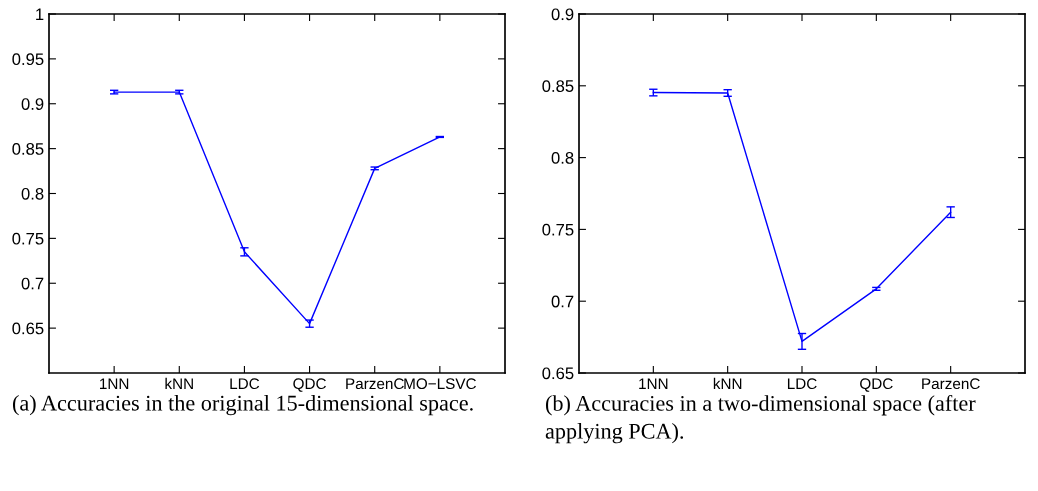  I want to click on y-tick-label: 0.95, so click(28, 59).